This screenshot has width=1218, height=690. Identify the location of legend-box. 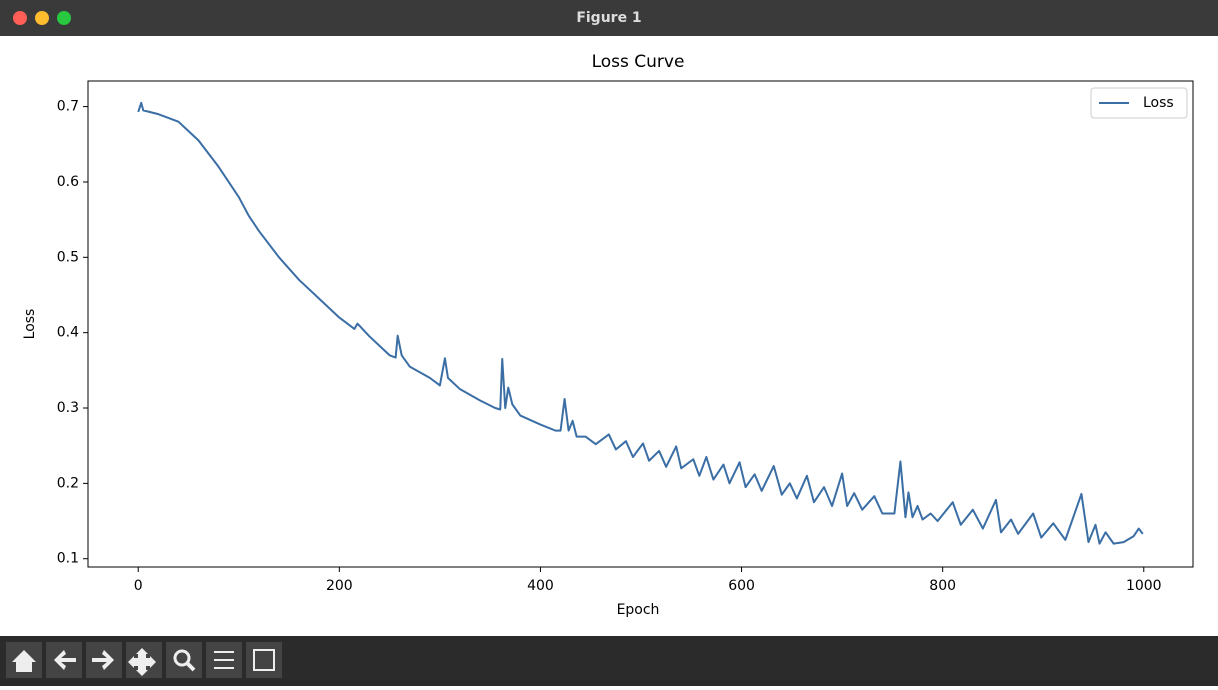
(1139, 103).